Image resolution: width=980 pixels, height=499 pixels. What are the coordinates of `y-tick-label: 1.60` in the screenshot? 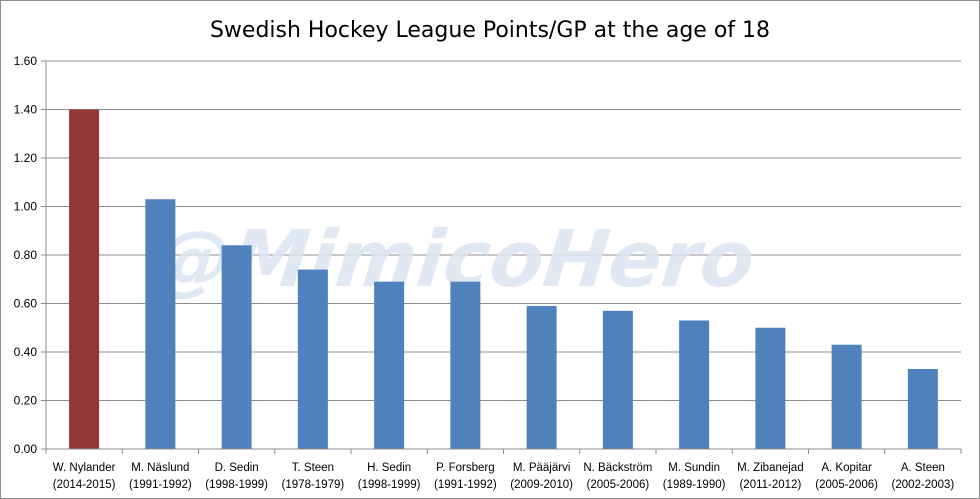 It's located at (26, 61).